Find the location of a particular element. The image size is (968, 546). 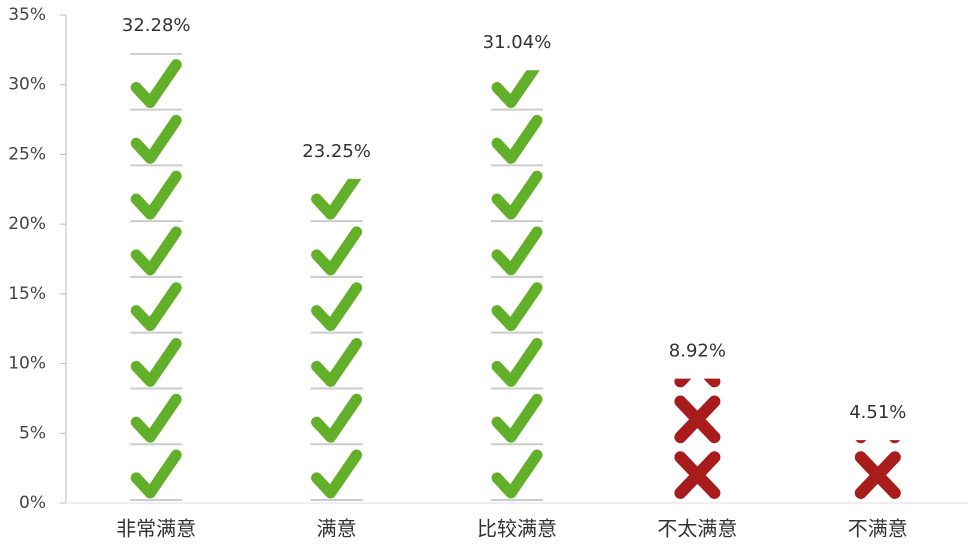

x-tick-label: 不满意 is located at coordinates (878, 529).